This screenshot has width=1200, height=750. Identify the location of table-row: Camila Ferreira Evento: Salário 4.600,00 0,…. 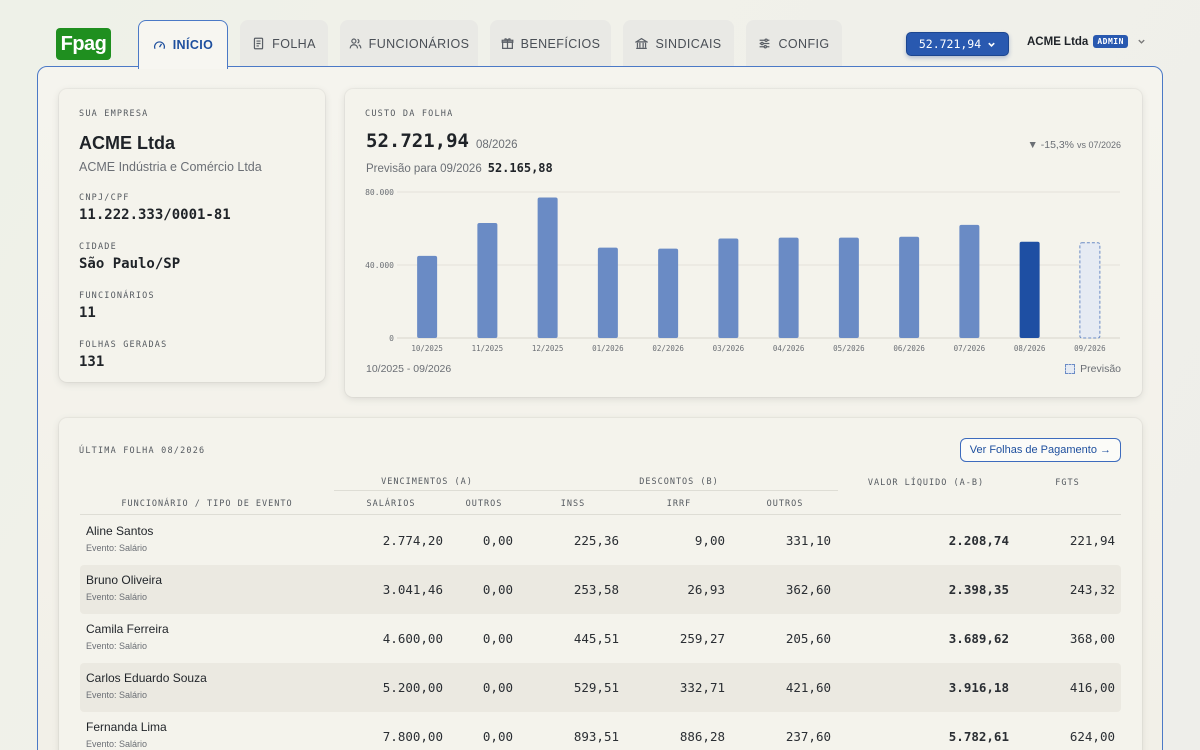
(600, 638).